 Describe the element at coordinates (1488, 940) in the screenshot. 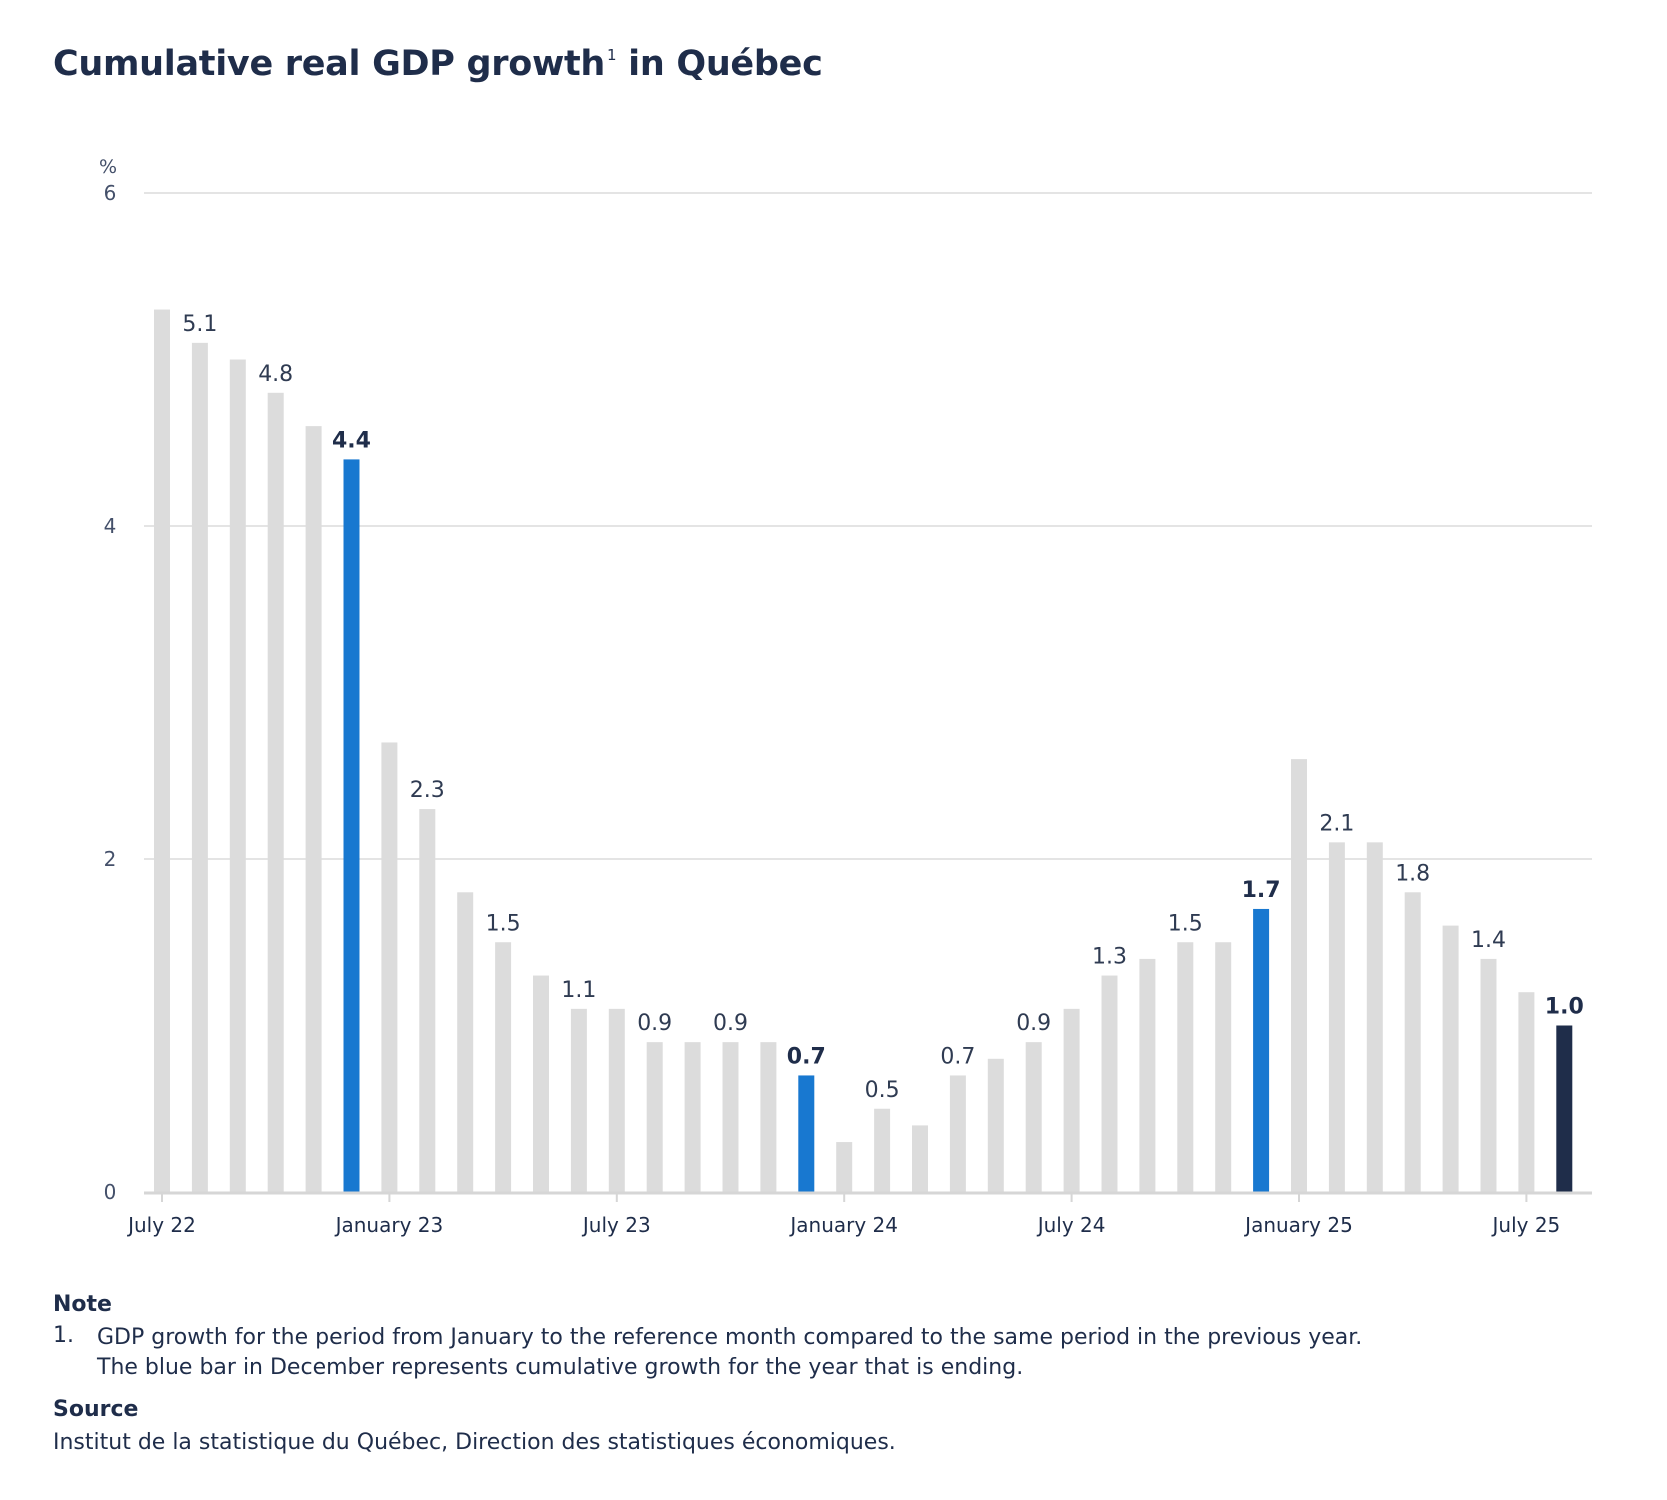

I see `data-label-35: 1.4` at that location.